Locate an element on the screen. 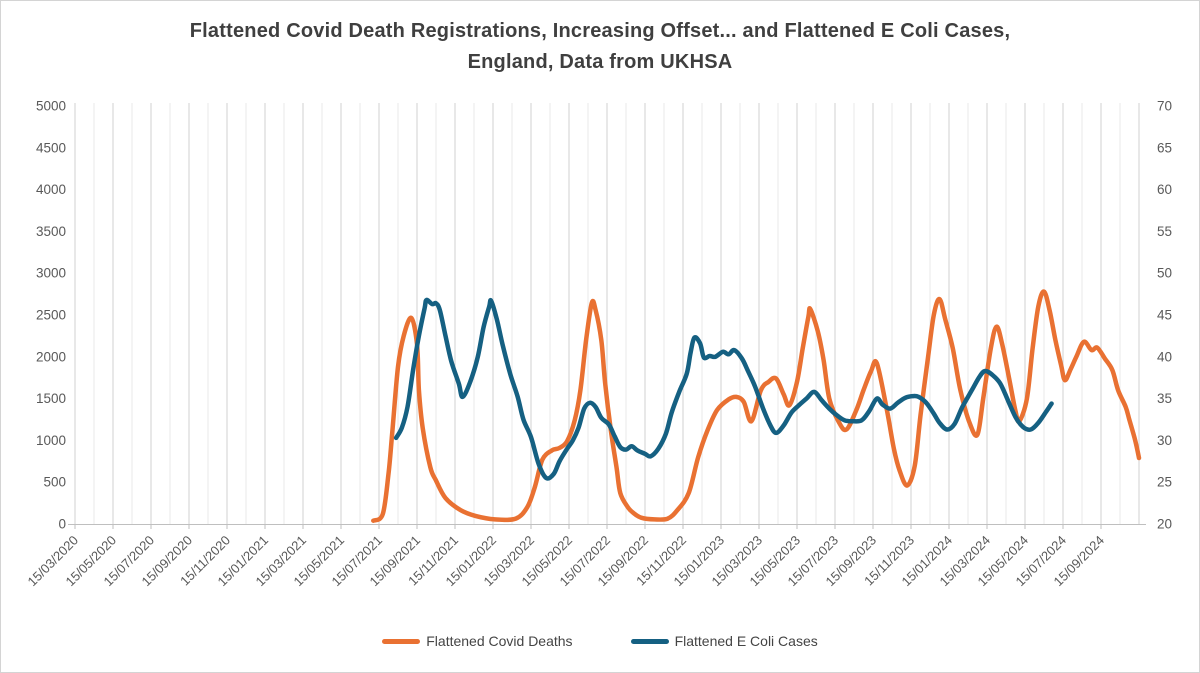 Image resolution: width=1200 pixels, height=673 pixels. y-axis-left-label: 3500 is located at coordinates (51, 231).